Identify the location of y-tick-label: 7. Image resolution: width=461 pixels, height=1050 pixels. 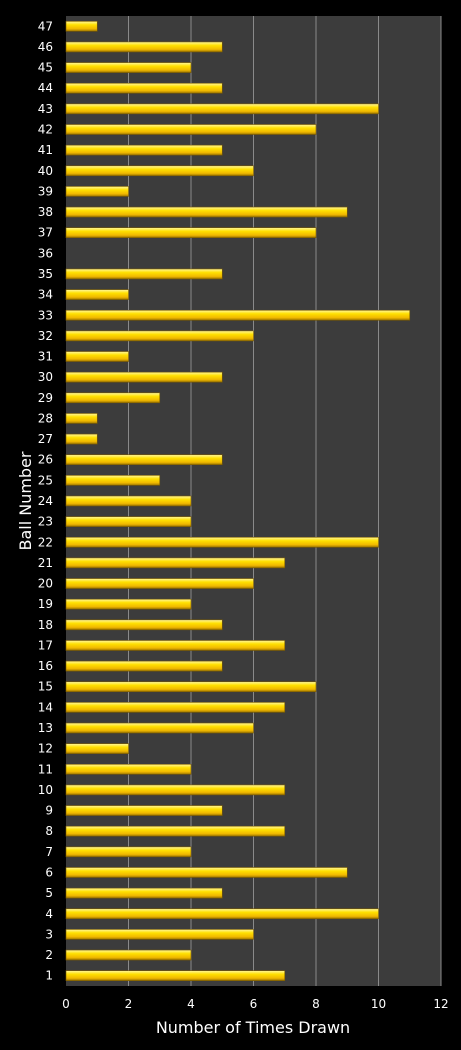
(49, 852).